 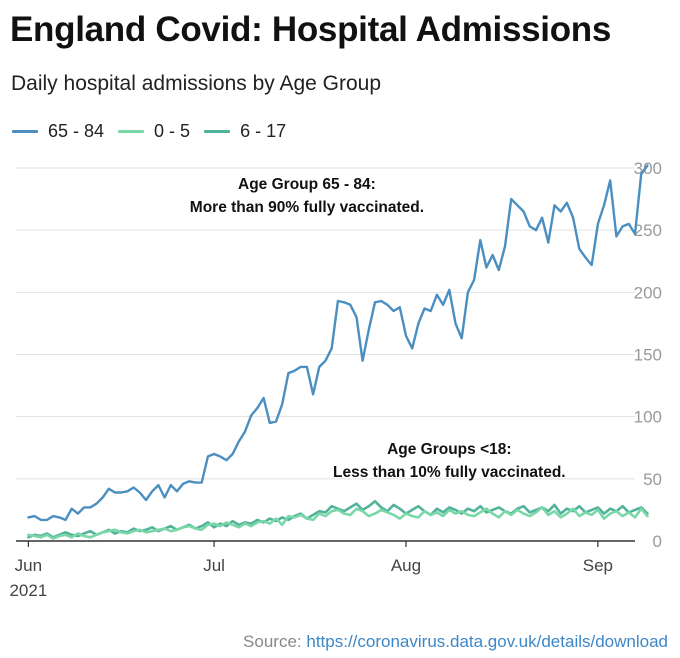 What do you see at coordinates (648, 355) in the screenshot?
I see `y-tick-label: 150` at bounding box center [648, 355].